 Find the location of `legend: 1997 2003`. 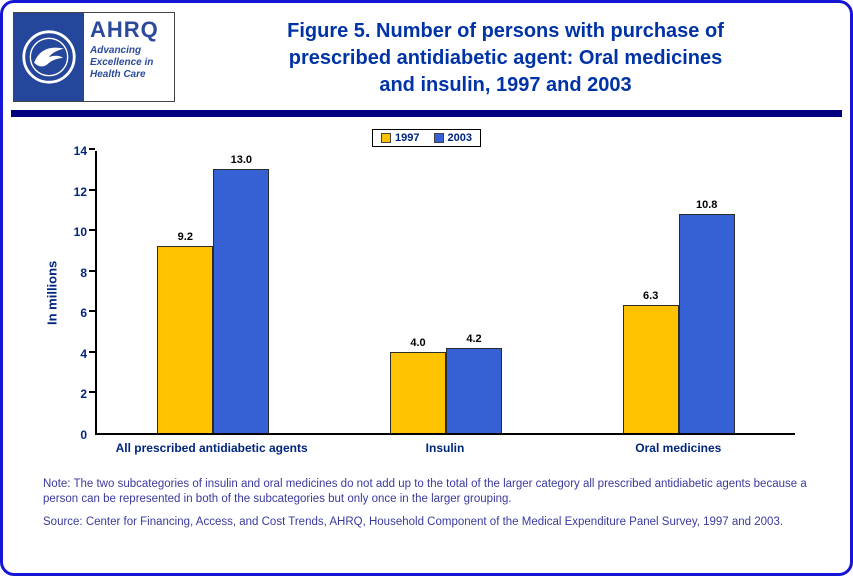

legend: 1997 2003 is located at coordinates (426, 138).